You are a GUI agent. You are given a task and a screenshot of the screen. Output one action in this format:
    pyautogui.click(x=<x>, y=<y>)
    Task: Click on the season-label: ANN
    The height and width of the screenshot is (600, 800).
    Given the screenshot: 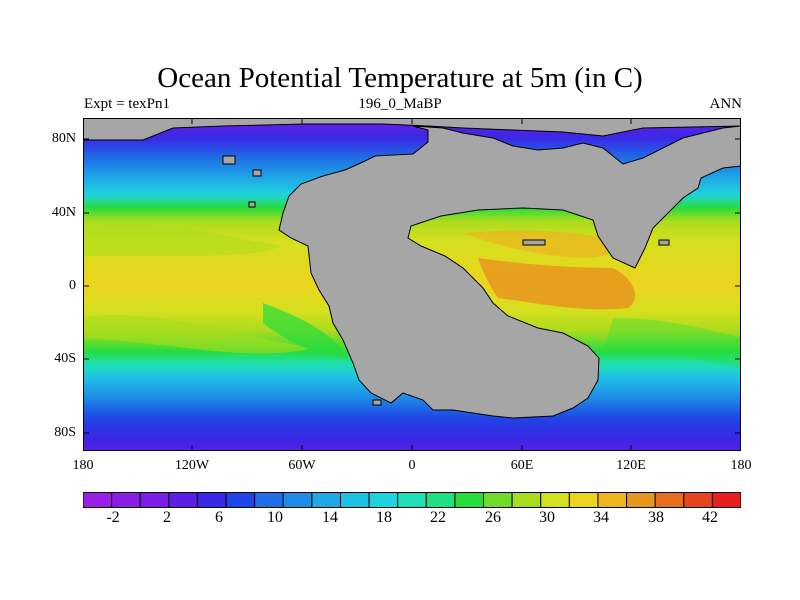 What is the action you would take?
    pyautogui.click(x=726, y=104)
    